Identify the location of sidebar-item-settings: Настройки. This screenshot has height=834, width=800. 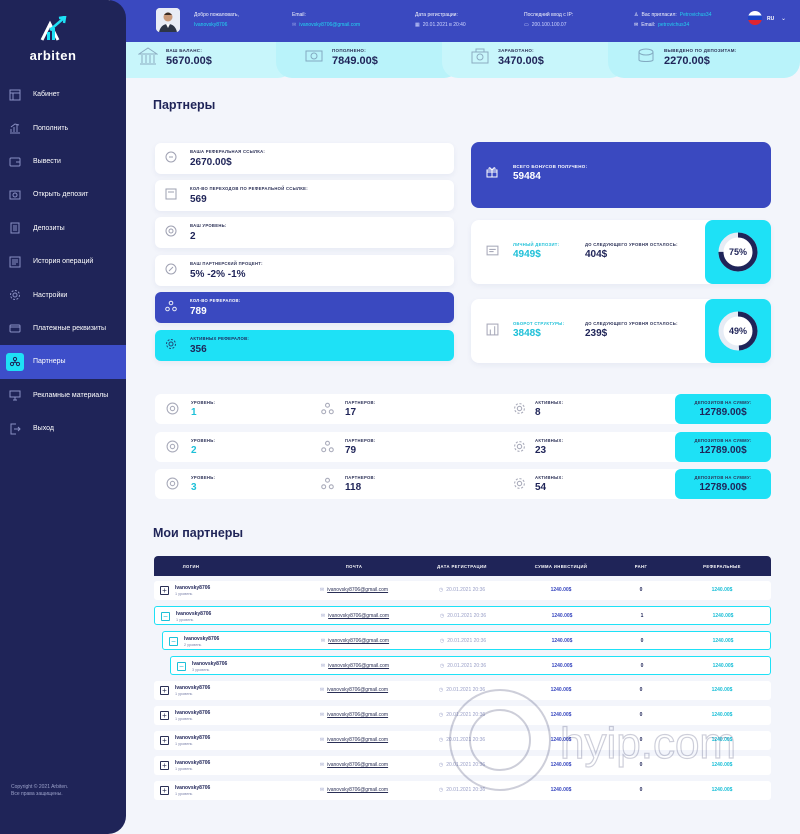
(63, 294).